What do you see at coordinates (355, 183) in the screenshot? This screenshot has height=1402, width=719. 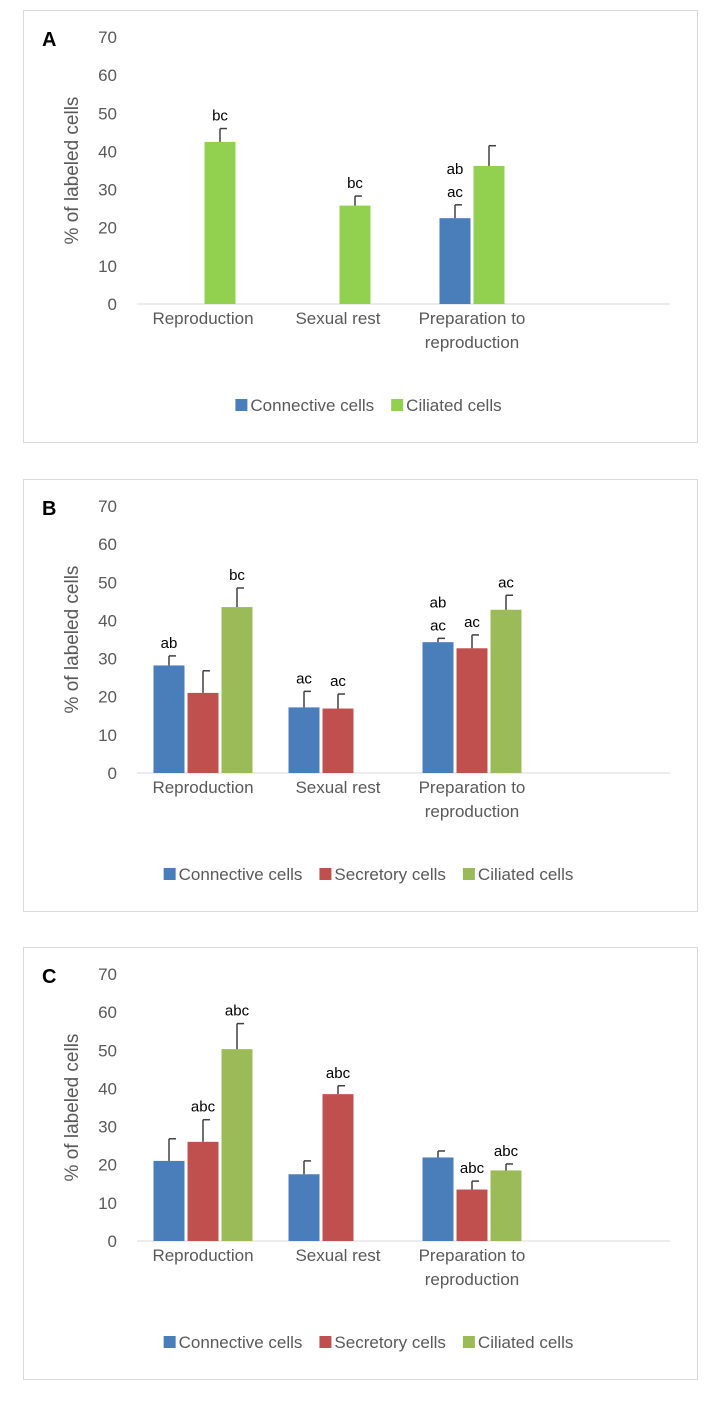 I see `chart-a-significance-label: bc` at bounding box center [355, 183].